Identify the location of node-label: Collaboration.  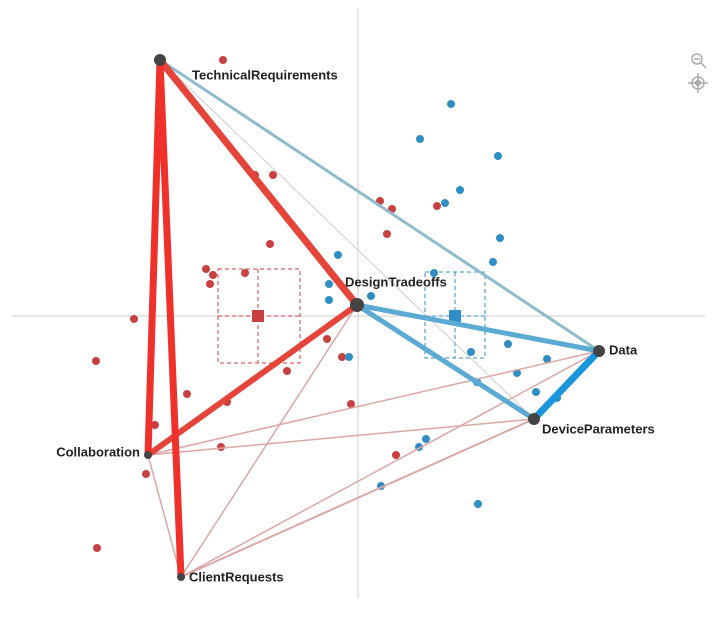
(98, 451).